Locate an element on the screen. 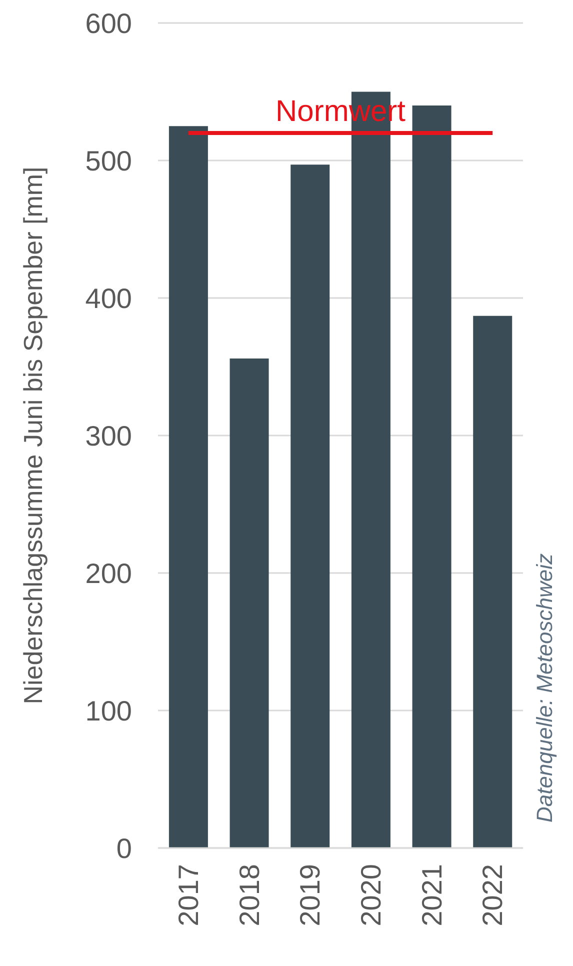 The image size is (573, 966). x-tick-label: 2018 is located at coordinates (249, 895).